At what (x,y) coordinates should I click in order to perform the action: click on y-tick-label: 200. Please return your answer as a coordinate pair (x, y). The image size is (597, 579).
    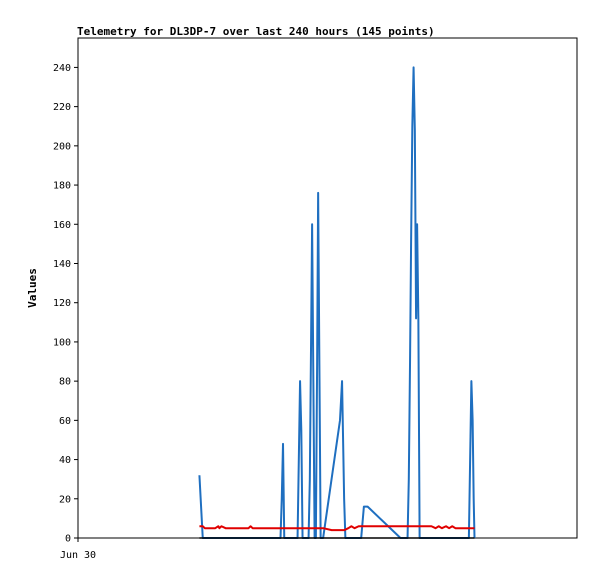
    Looking at the image, I should click on (62, 146).